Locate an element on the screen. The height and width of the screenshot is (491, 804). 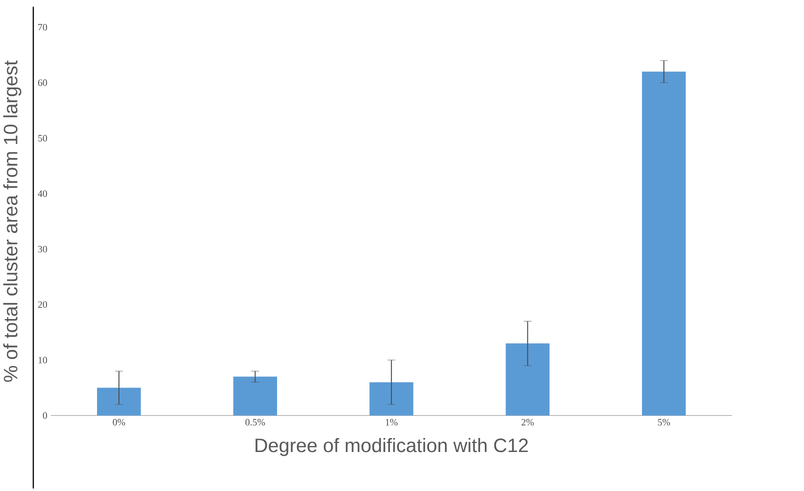
y-tick-label: 40 is located at coordinates (43, 193).